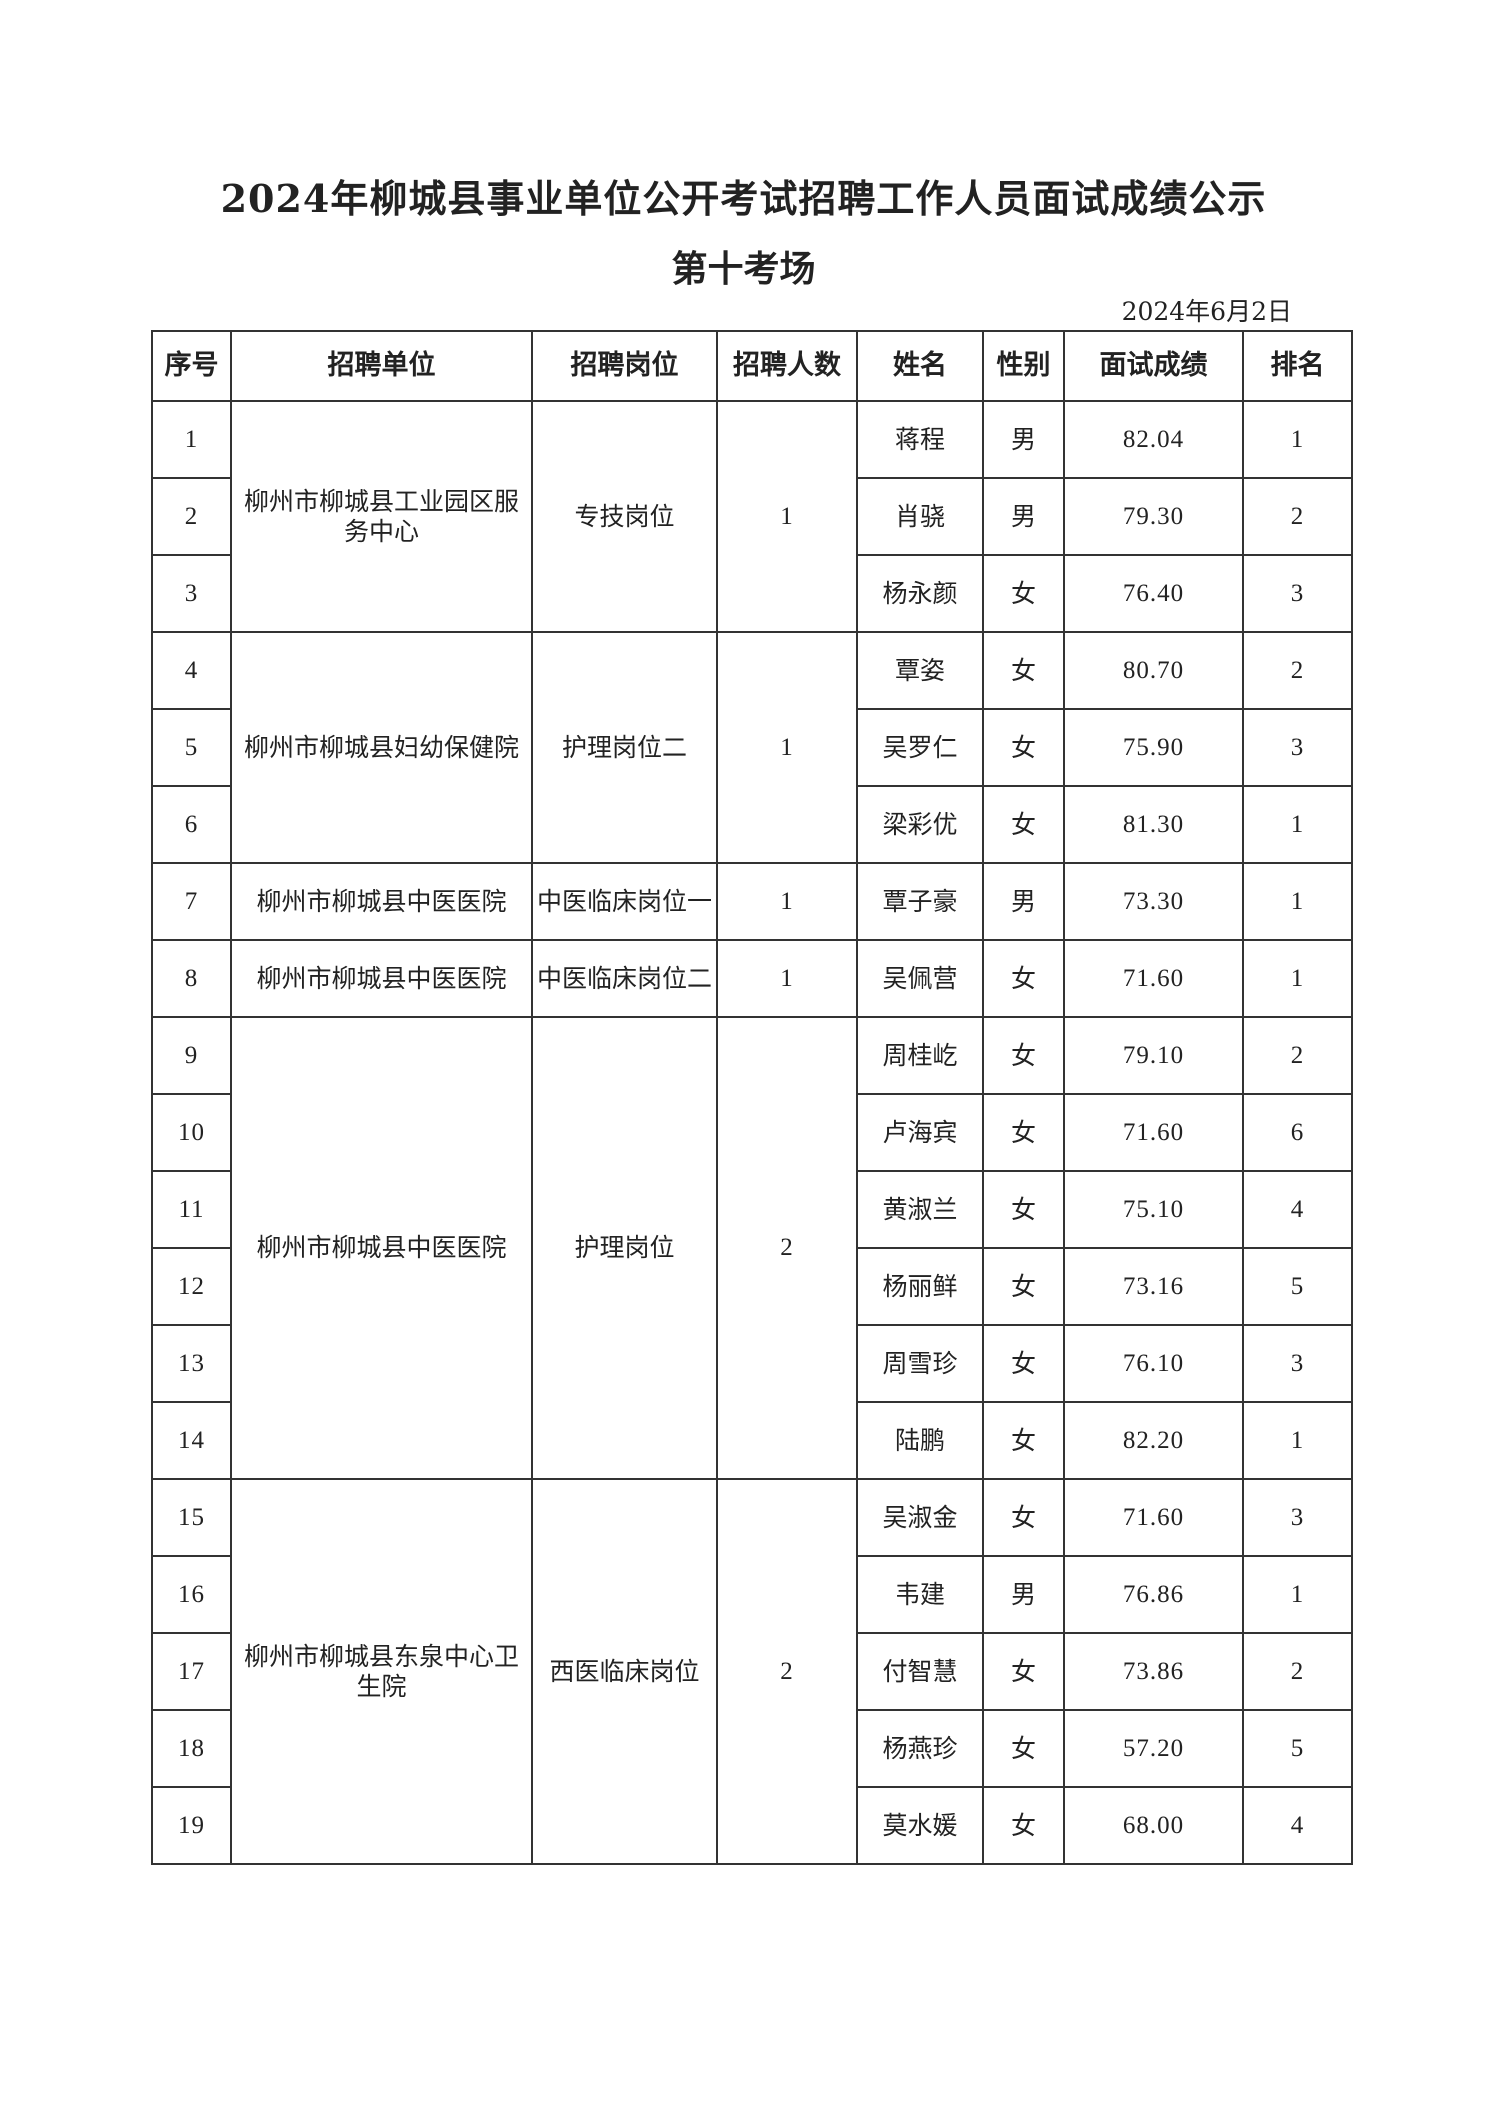 This screenshot has height=2102, width=1487. What do you see at coordinates (624, 516) in the screenshot?
I see `recruiting-position: 专技岗位` at bounding box center [624, 516].